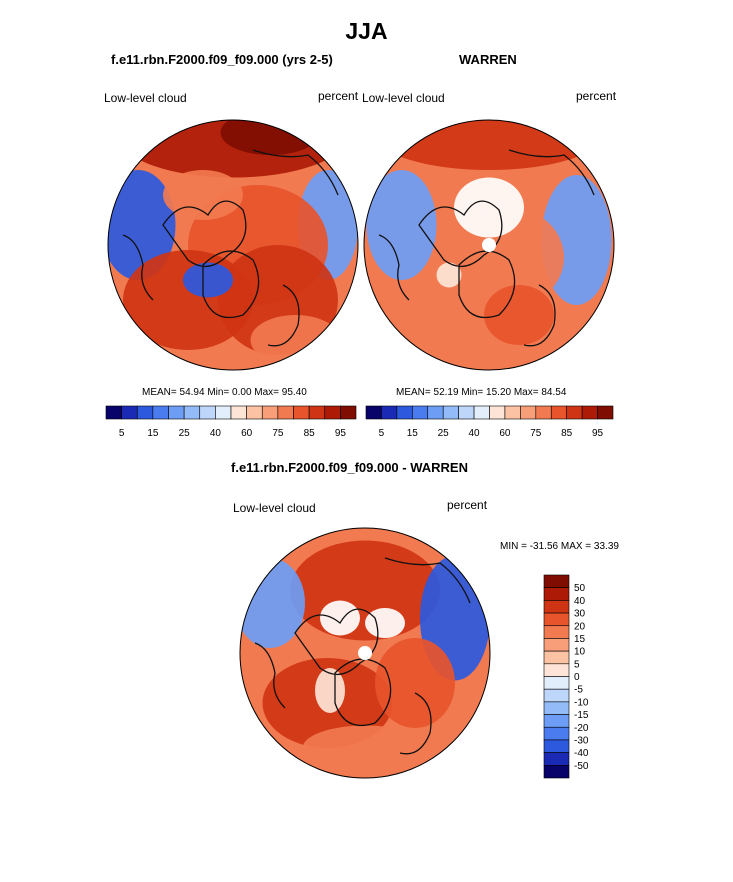 The height and width of the screenshot is (882, 733). Describe the element at coordinates (577, 677) in the screenshot. I see `colorbar-label: 0` at that location.